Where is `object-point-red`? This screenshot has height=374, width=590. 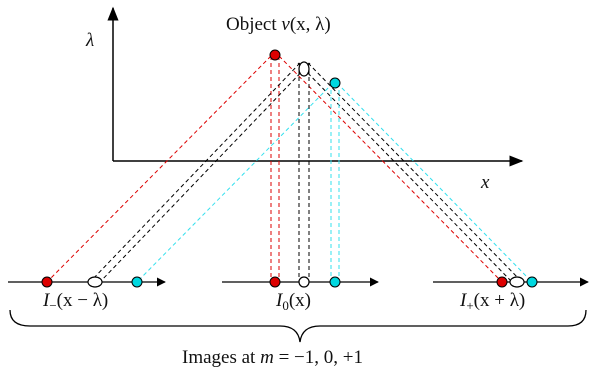
object-point-red is located at coordinates (275, 55).